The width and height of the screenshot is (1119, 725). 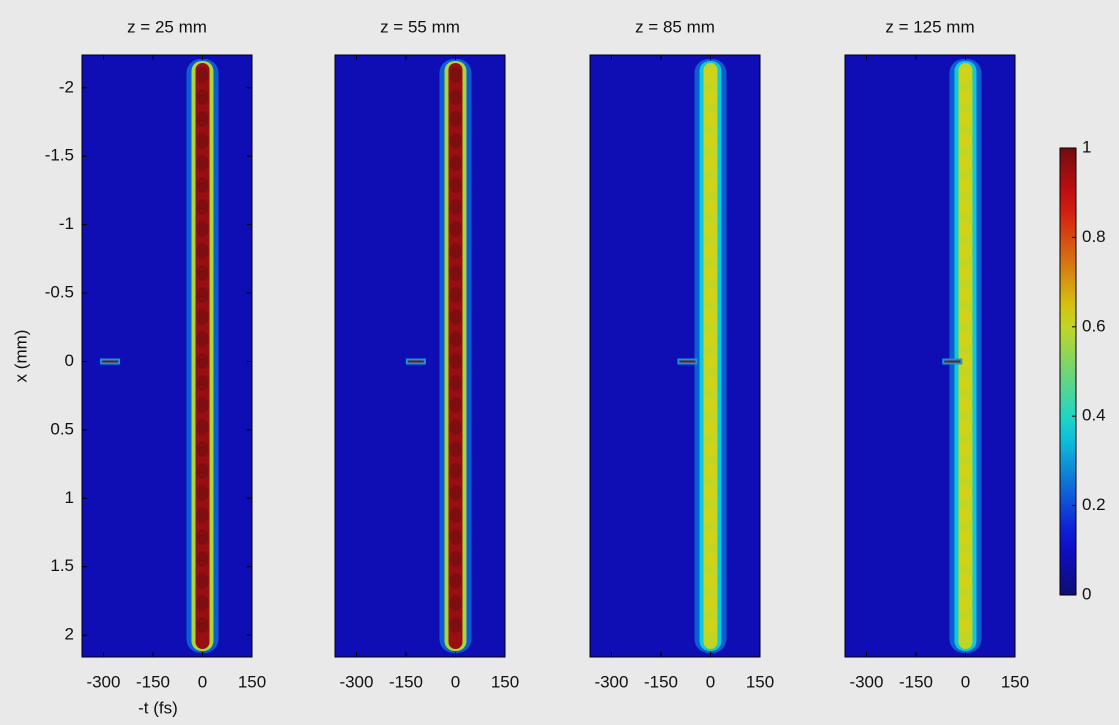 What do you see at coordinates (1086, 593) in the screenshot?
I see `colorbar-tick-label: 0` at bounding box center [1086, 593].